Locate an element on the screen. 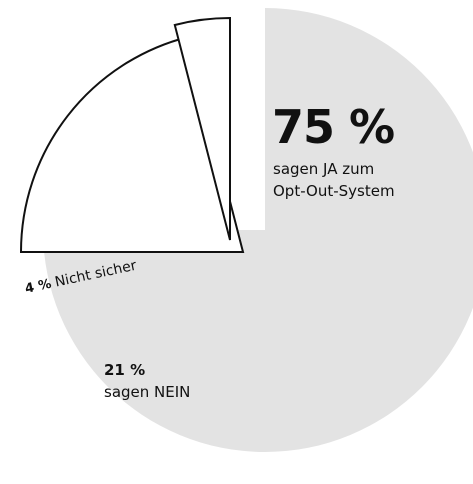 Image resolution: width=473 pixels, height=484 pixels. slice-yes-label-line-1: sagen JA zum is located at coordinates (323, 169).